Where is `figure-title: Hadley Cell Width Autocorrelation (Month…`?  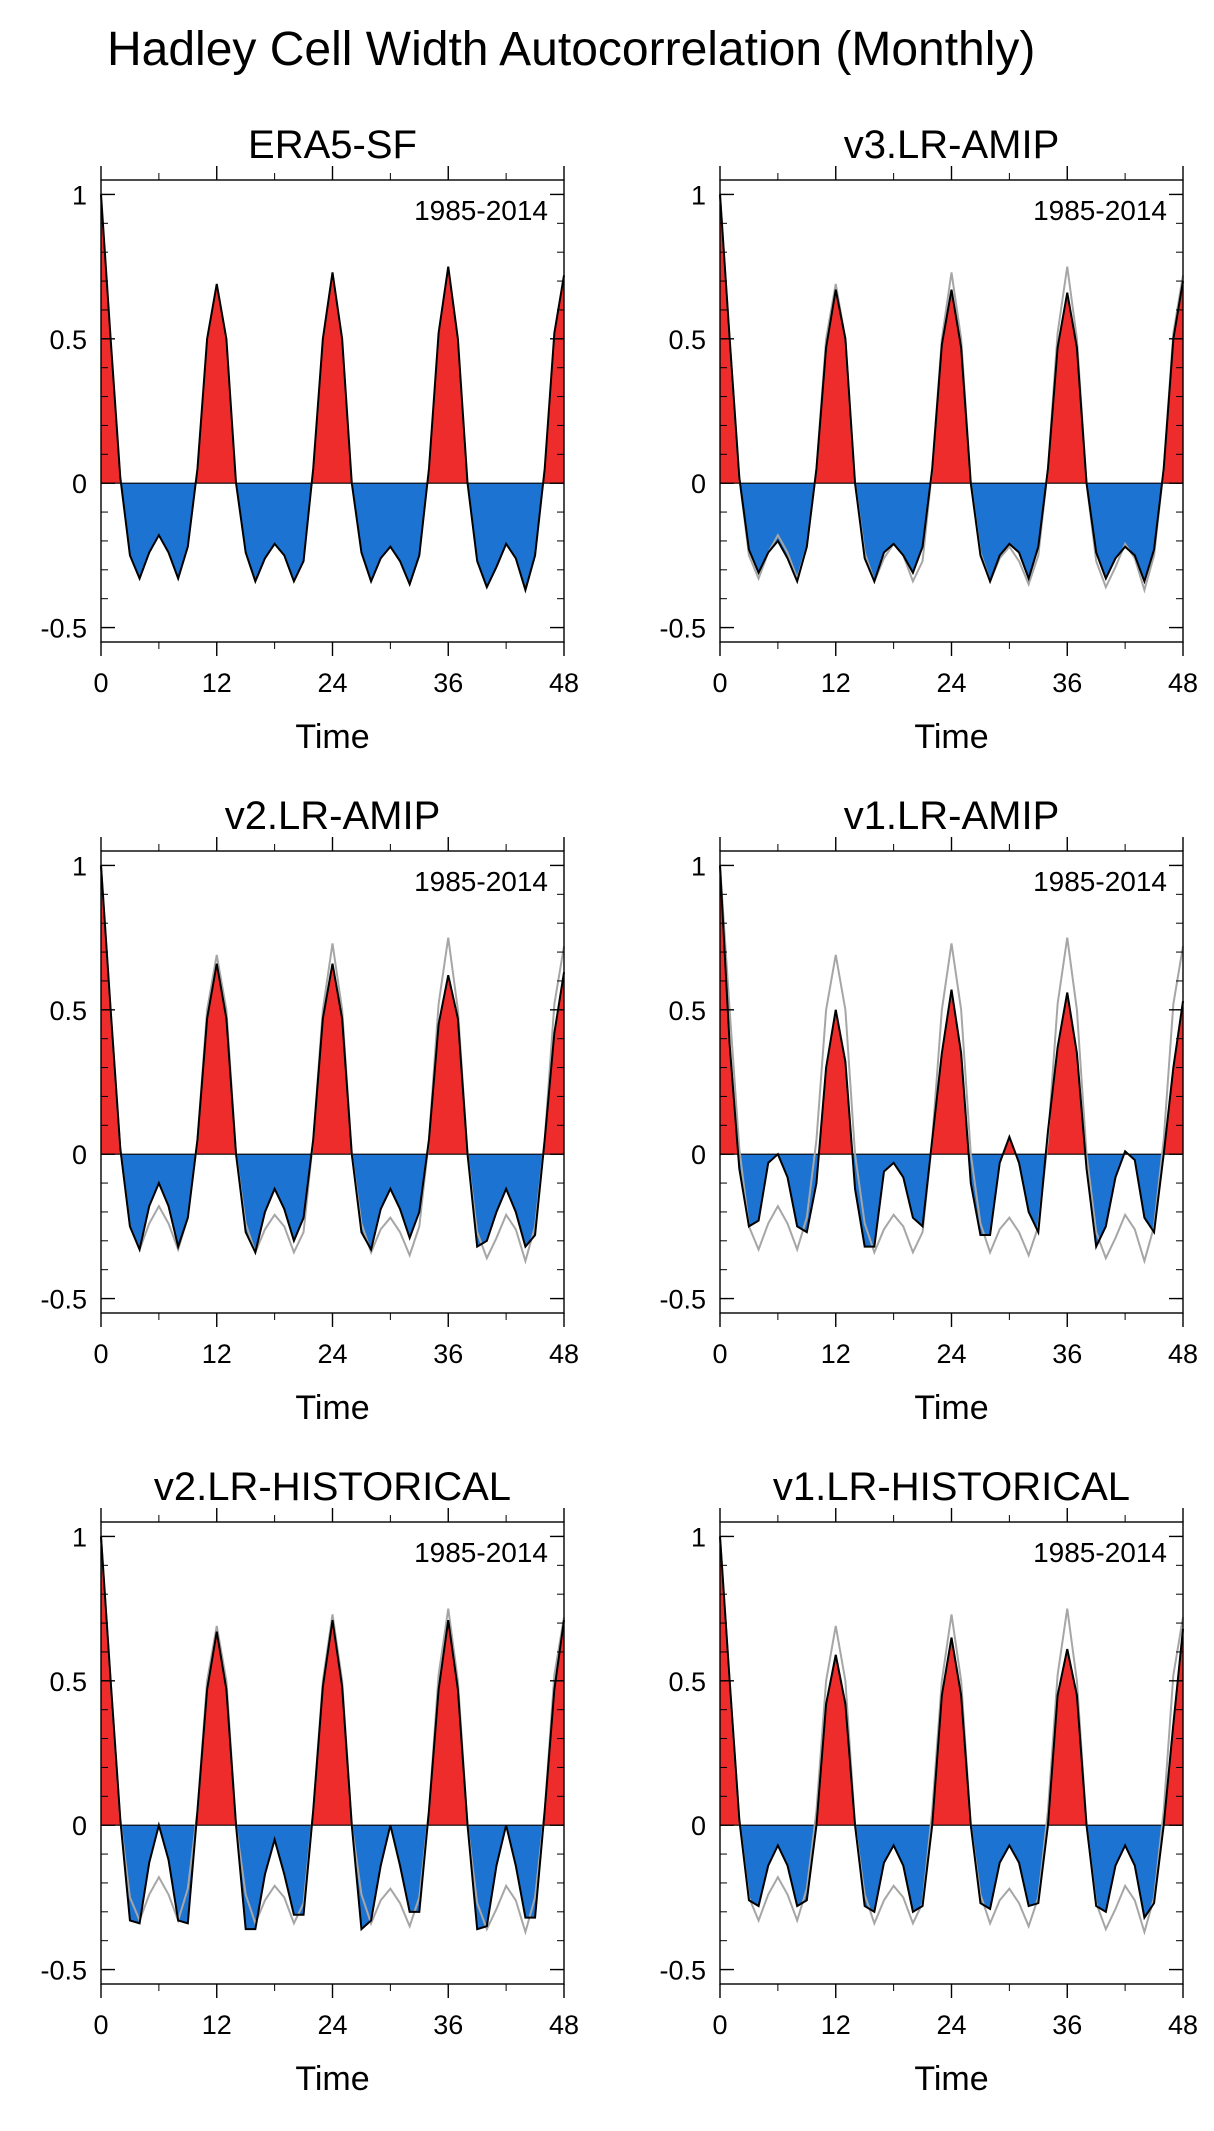 figure-title: Hadley Cell Width Autocorrelation (Month… is located at coordinates (571, 49).